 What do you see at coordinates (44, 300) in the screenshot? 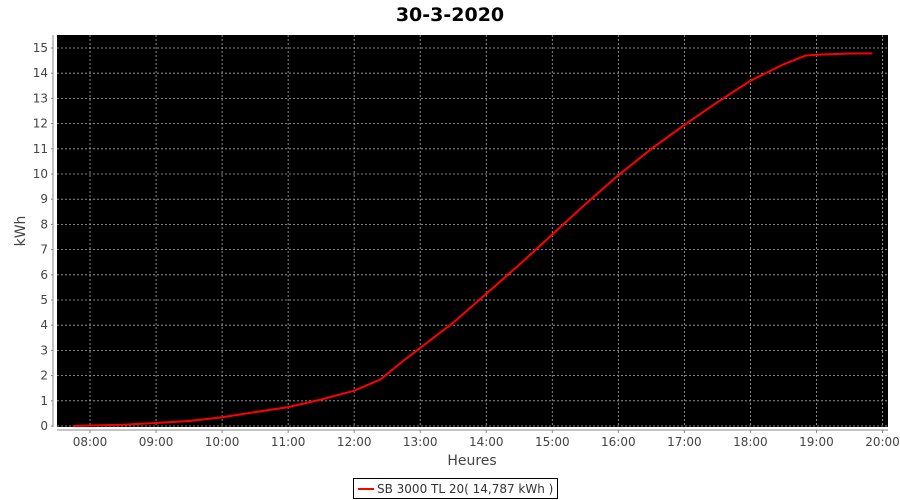
I see `y-tick-label: 5` at bounding box center [44, 300].